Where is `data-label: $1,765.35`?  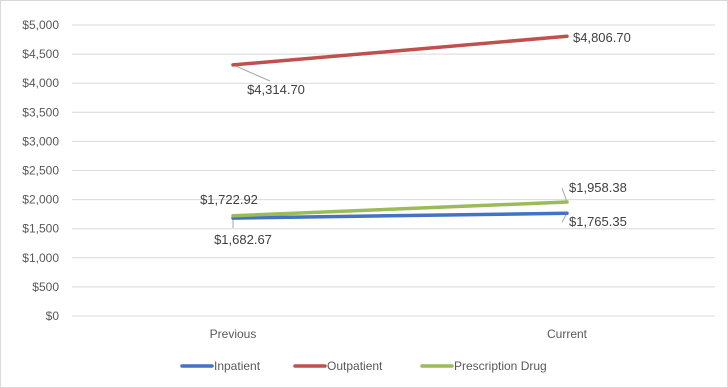
data-label: $1,765.35 is located at coordinates (598, 221).